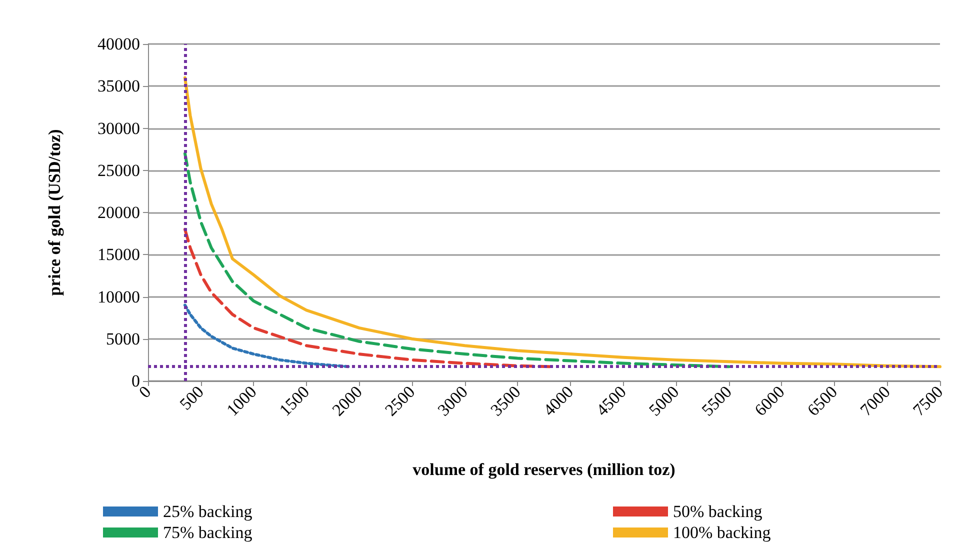 The width and height of the screenshot is (978, 556). I want to click on x-tick-label: 500, so click(192, 398).